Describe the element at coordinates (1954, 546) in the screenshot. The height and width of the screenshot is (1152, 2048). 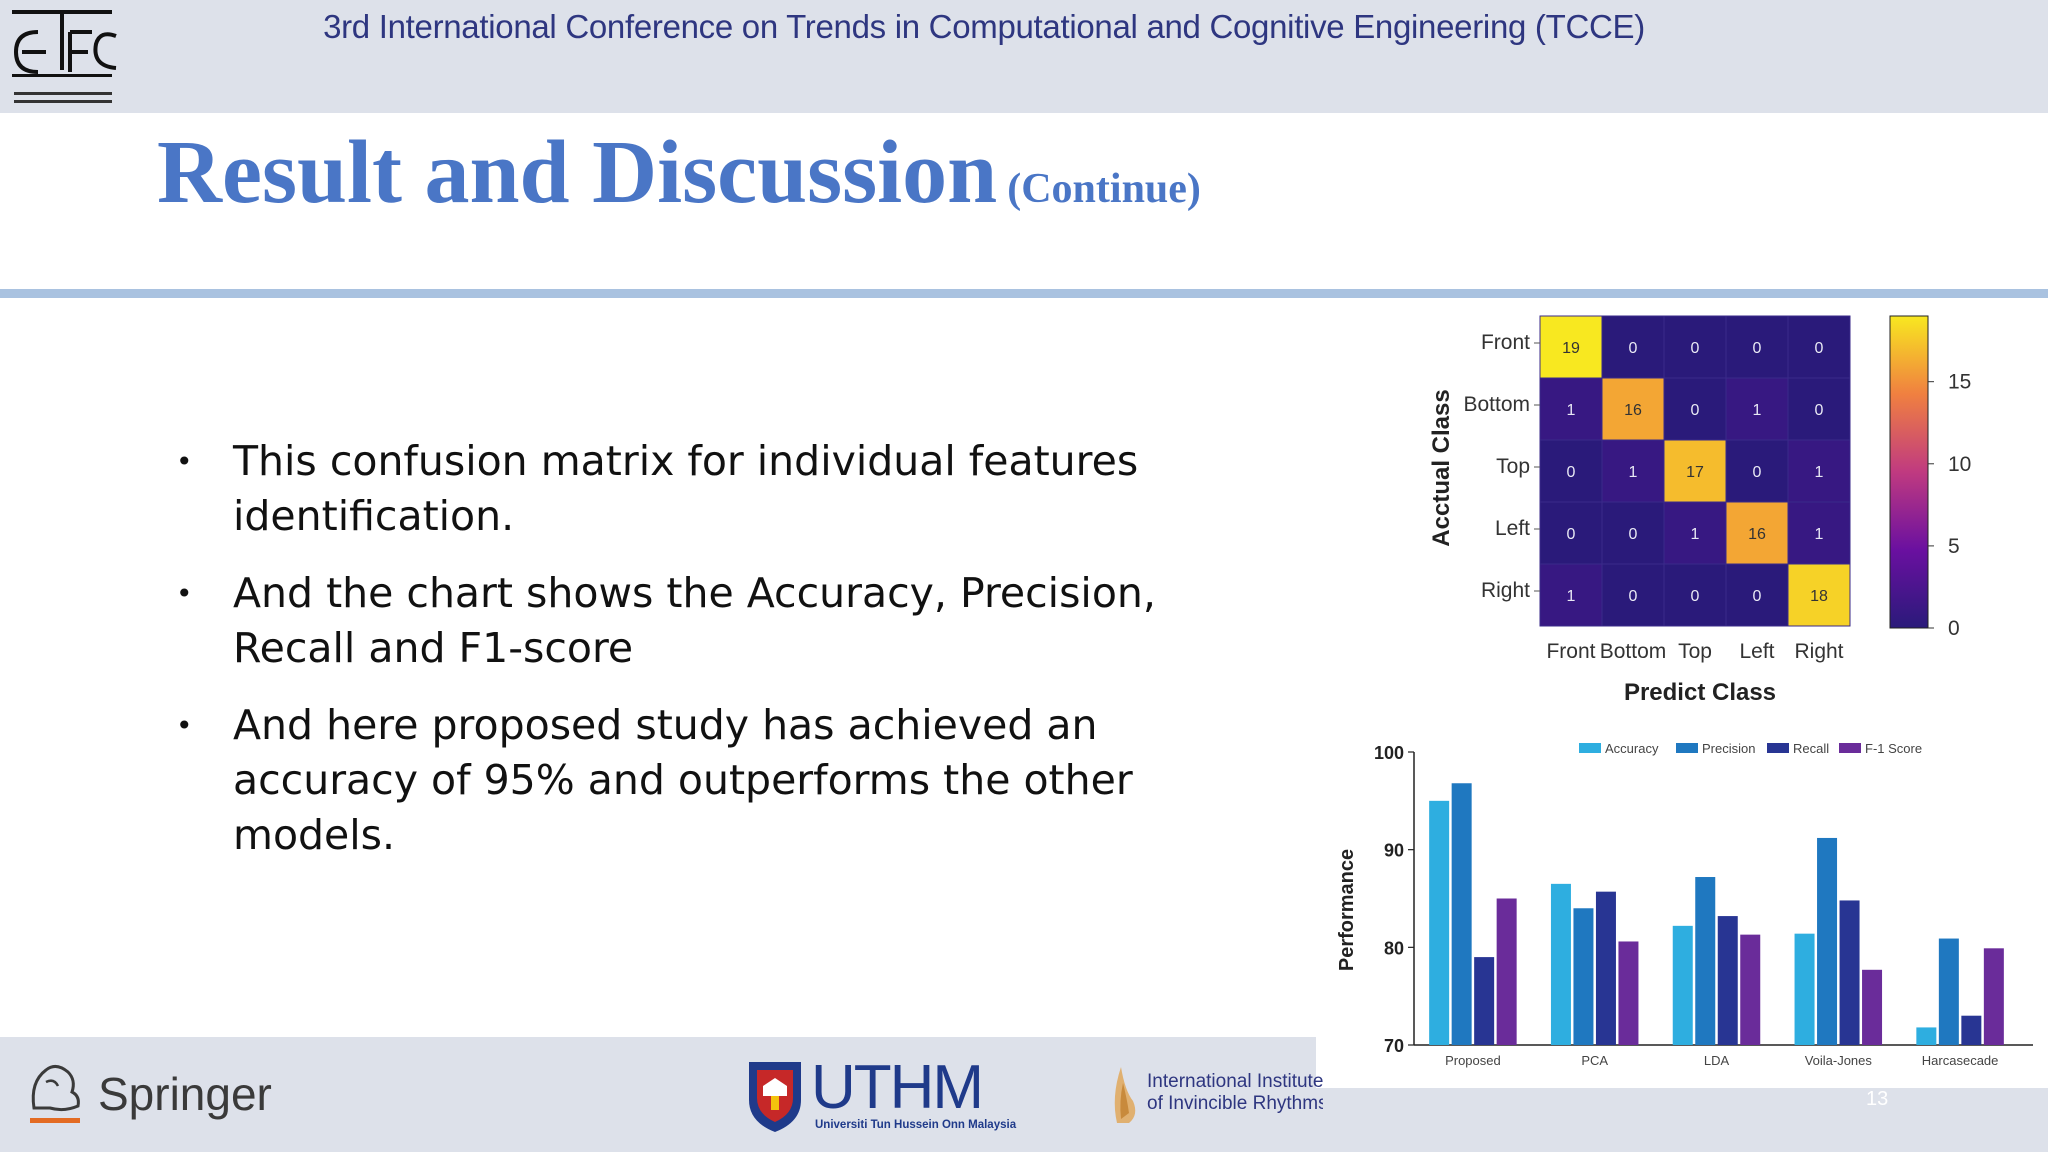
I see `cb-tick-label: 5` at that location.